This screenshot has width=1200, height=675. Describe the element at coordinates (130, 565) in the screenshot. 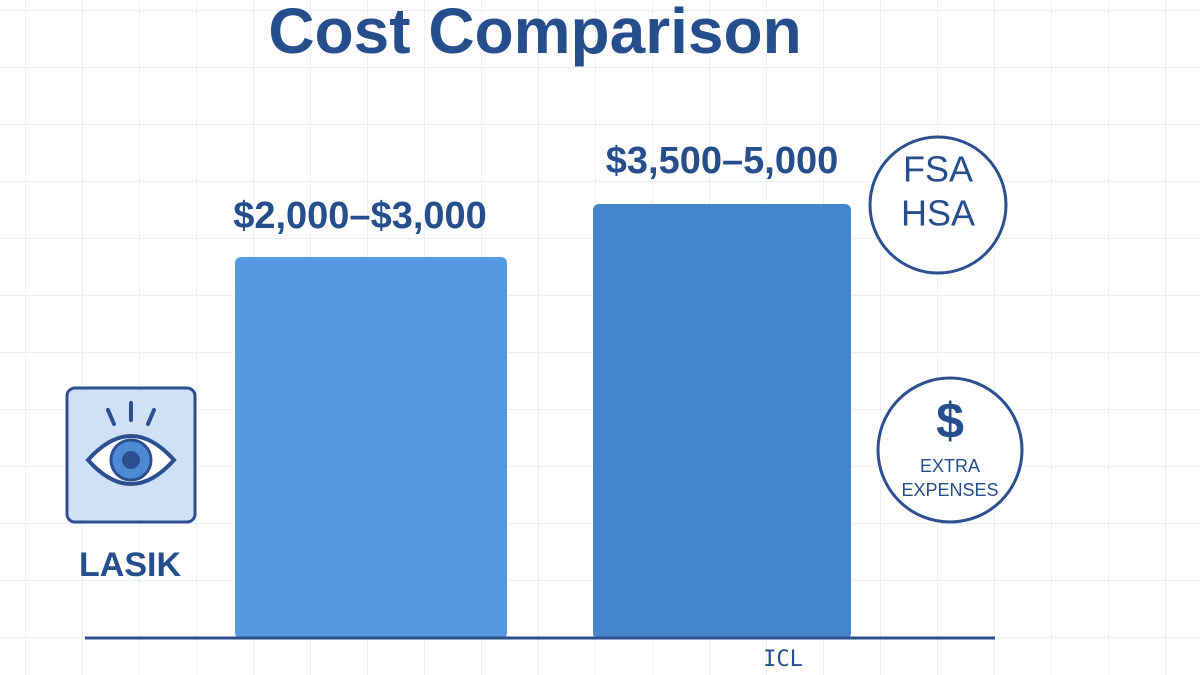

I see `bar-label: LASIK` at that location.